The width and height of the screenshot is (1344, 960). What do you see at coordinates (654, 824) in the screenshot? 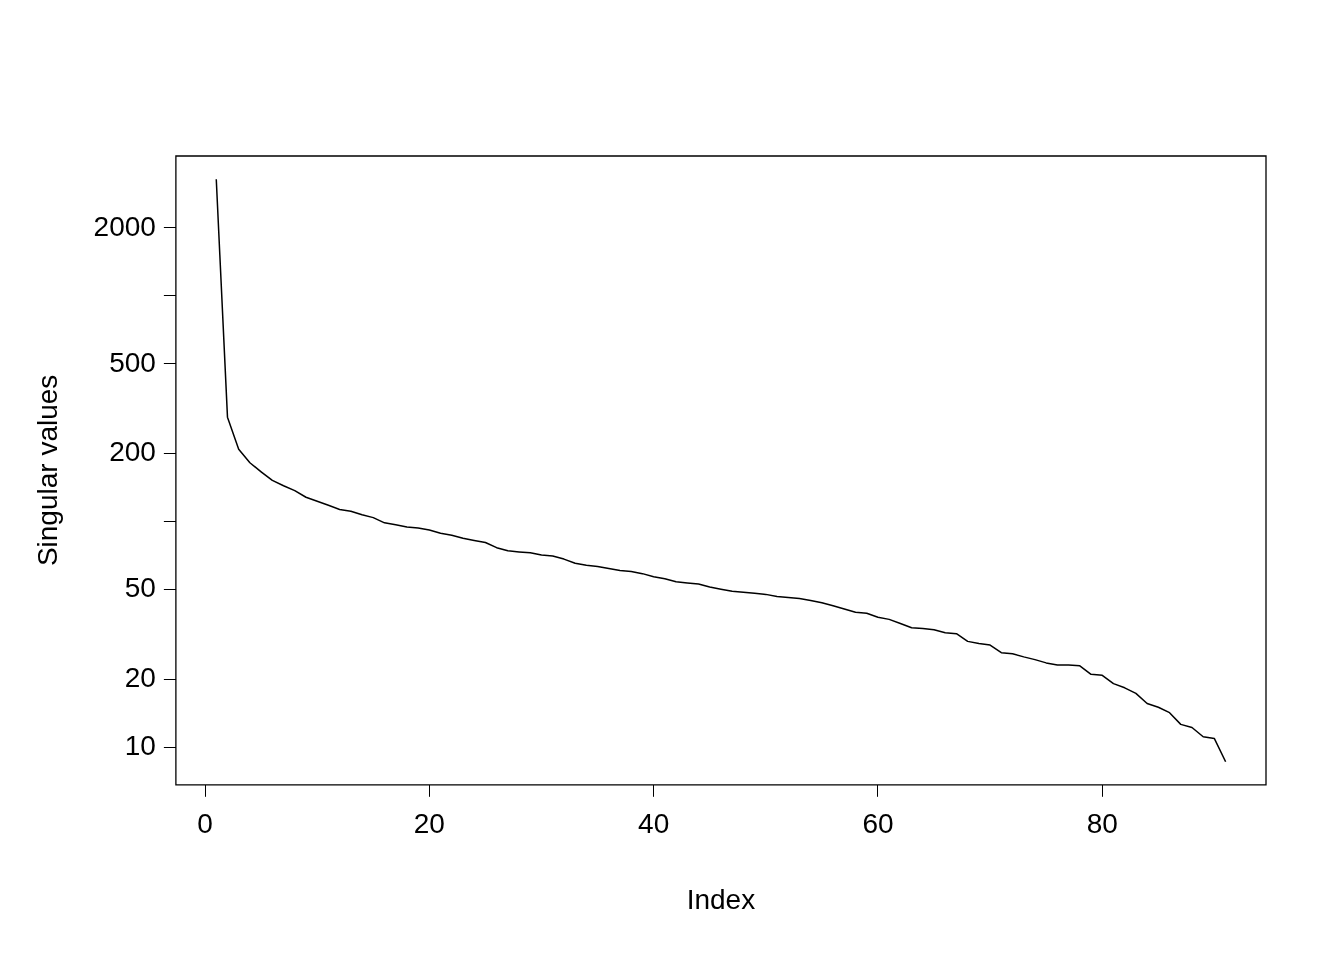
I see `x-tick-label: 40` at bounding box center [654, 824].